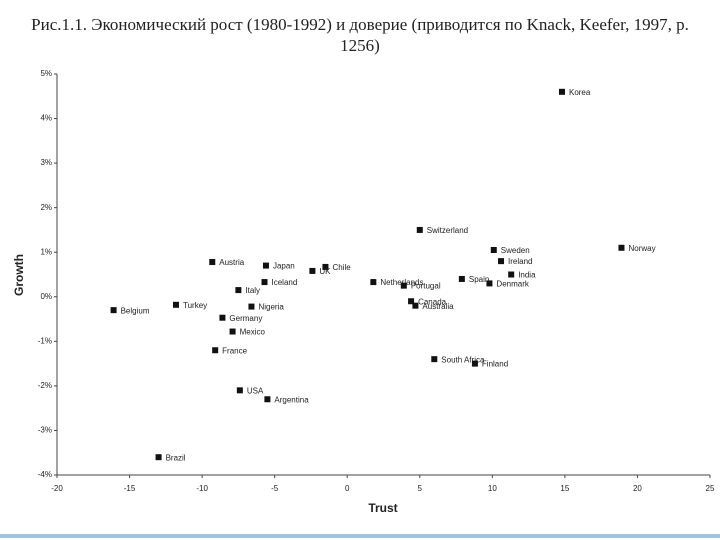  What do you see at coordinates (564, 488) in the screenshot?
I see `x-tick-label: 15` at bounding box center [564, 488].